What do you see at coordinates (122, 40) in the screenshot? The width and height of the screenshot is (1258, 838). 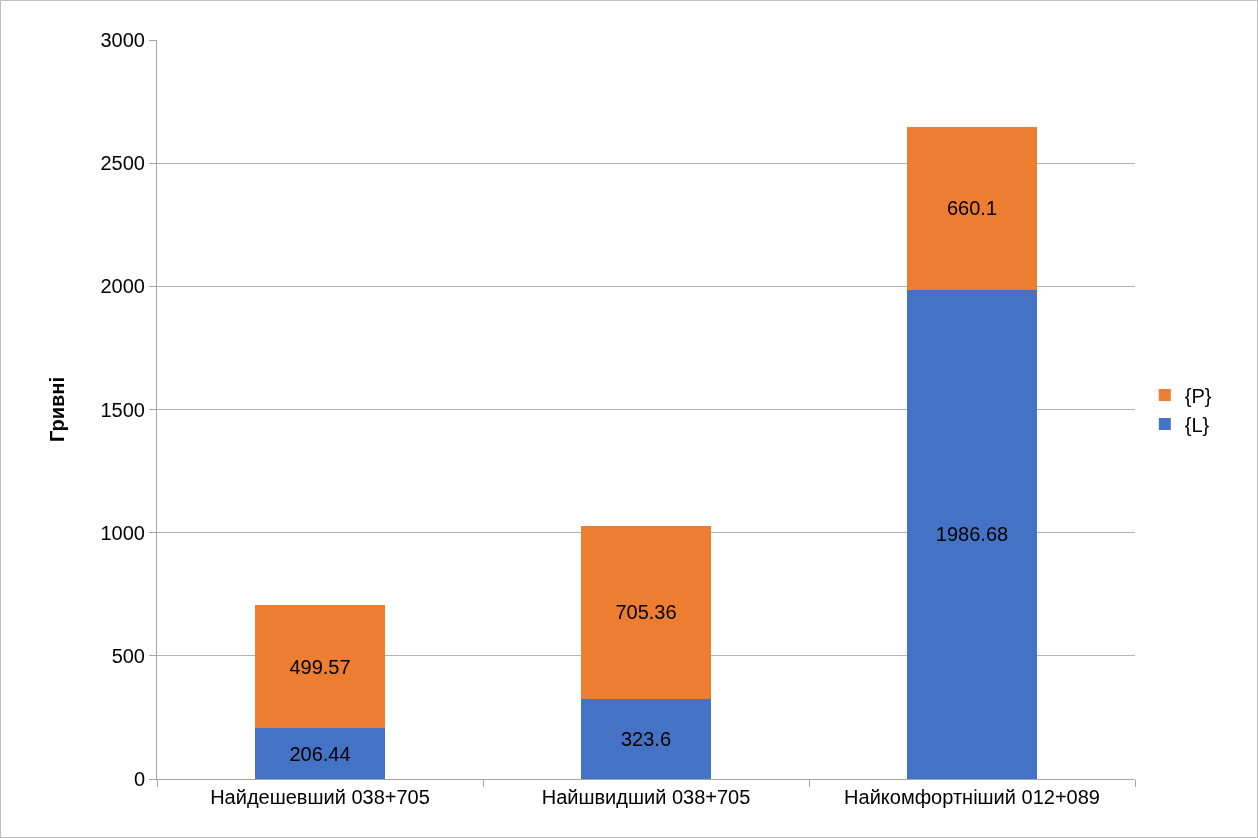 I see `y-tick-label: 3000` at bounding box center [122, 40].